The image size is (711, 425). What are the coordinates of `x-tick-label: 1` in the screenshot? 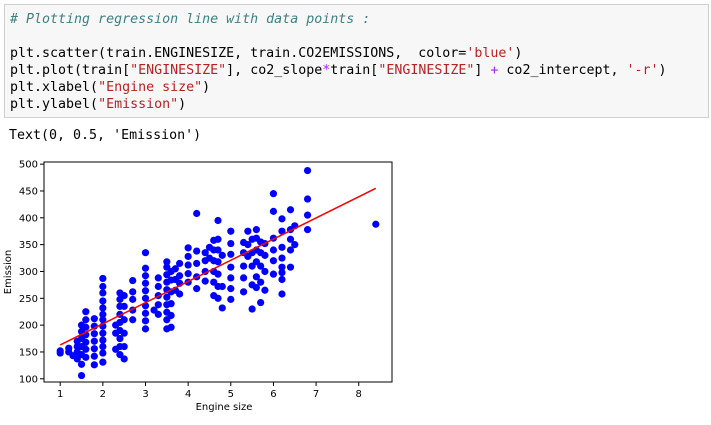 It's located at (60, 394).